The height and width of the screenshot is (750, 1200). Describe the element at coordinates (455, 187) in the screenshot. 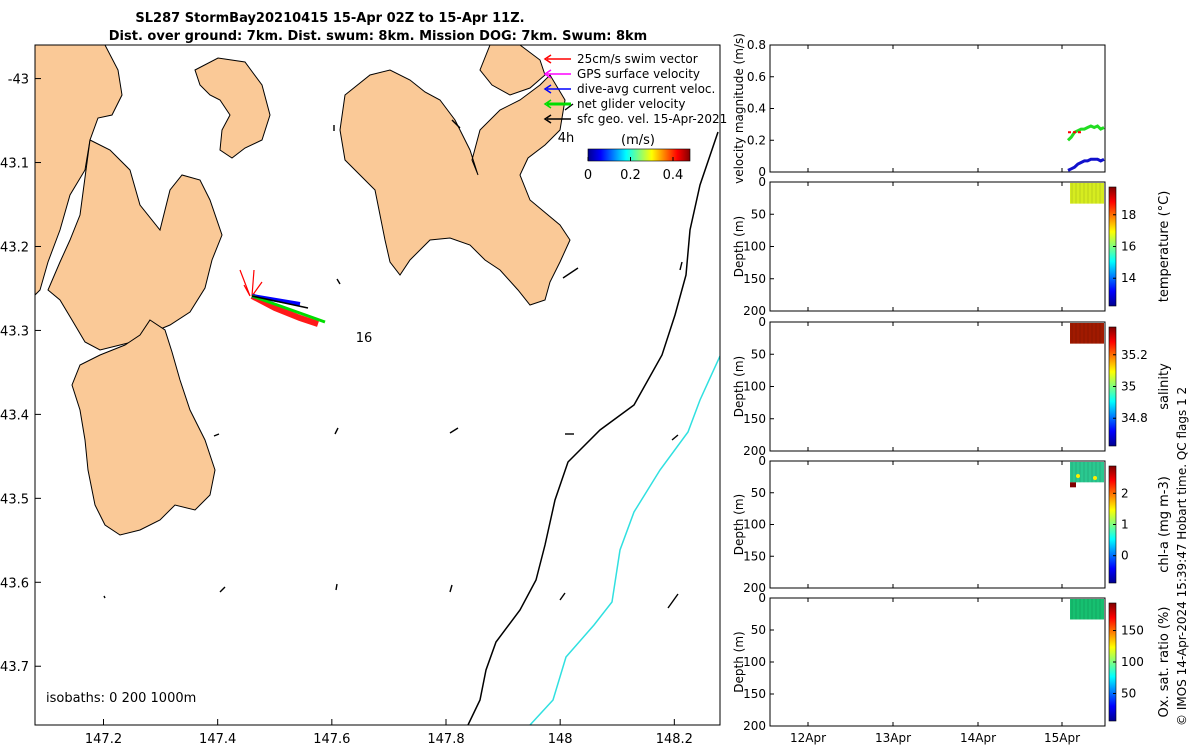

I see `land-east-peninsula` at that location.